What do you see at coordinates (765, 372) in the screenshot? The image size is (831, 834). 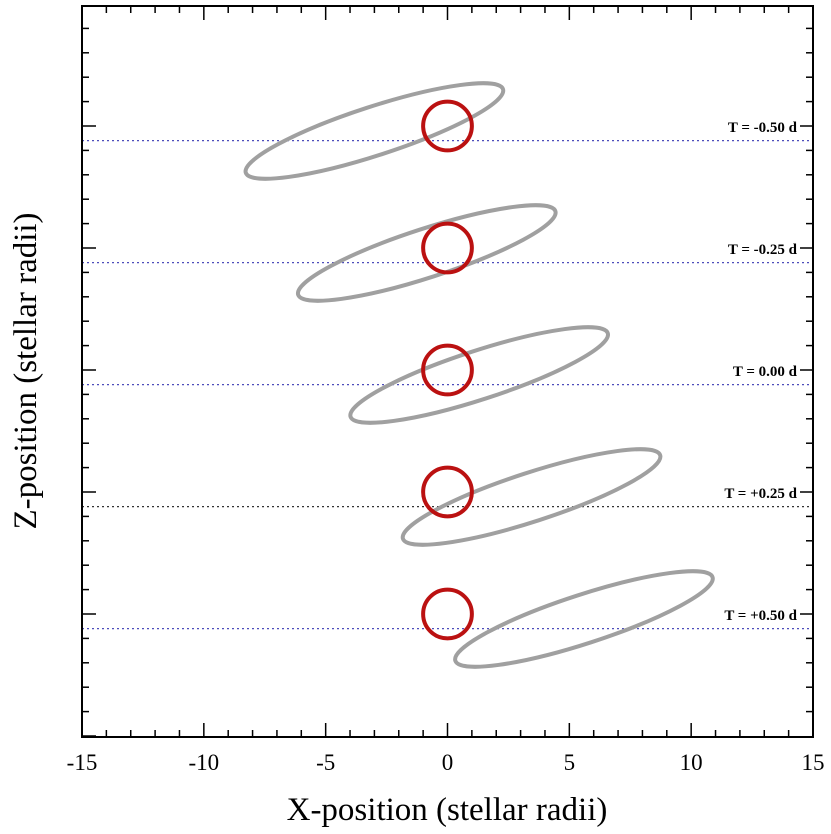 I see `epoch-label: T = 0.00 d` at bounding box center [765, 372].